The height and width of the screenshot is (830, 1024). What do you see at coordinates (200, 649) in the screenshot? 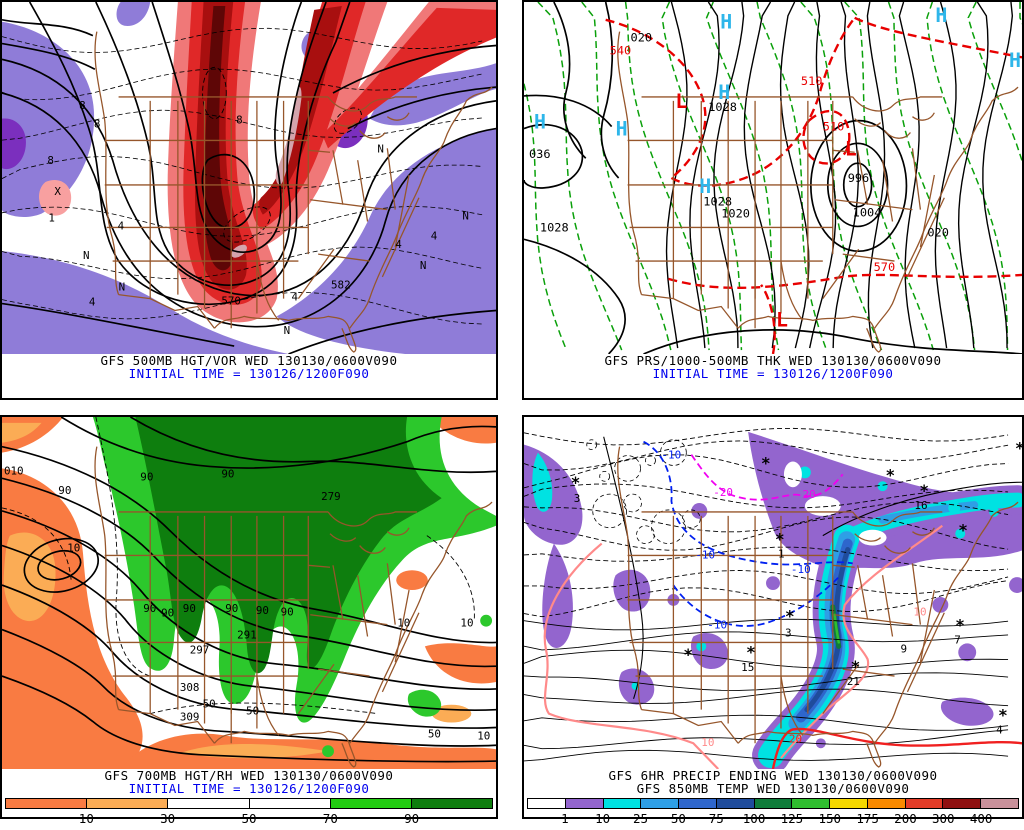
I see `map-label: 297` at bounding box center [200, 649].